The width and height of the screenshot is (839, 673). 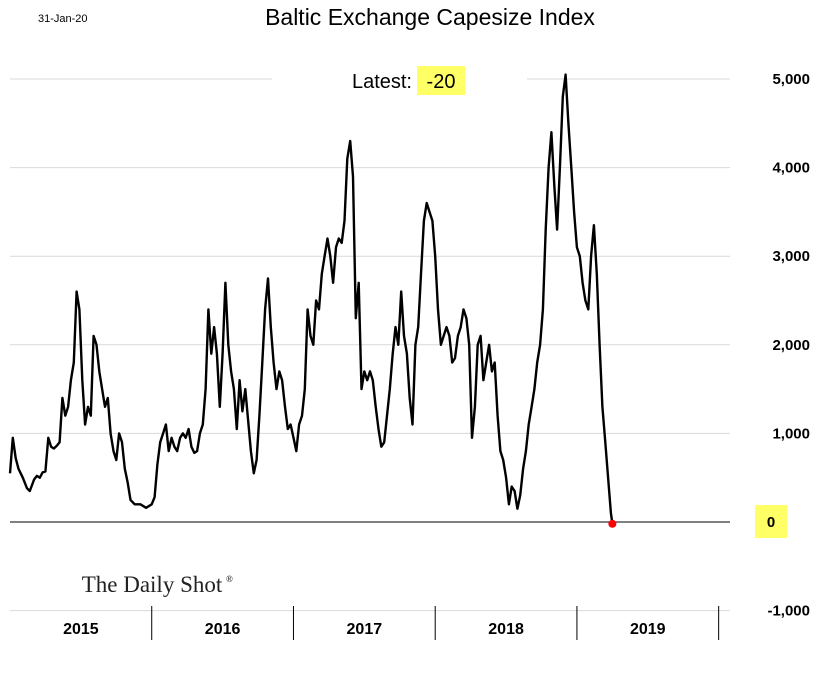 I want to click on latest-callout-background, so click(x=399, y=81).